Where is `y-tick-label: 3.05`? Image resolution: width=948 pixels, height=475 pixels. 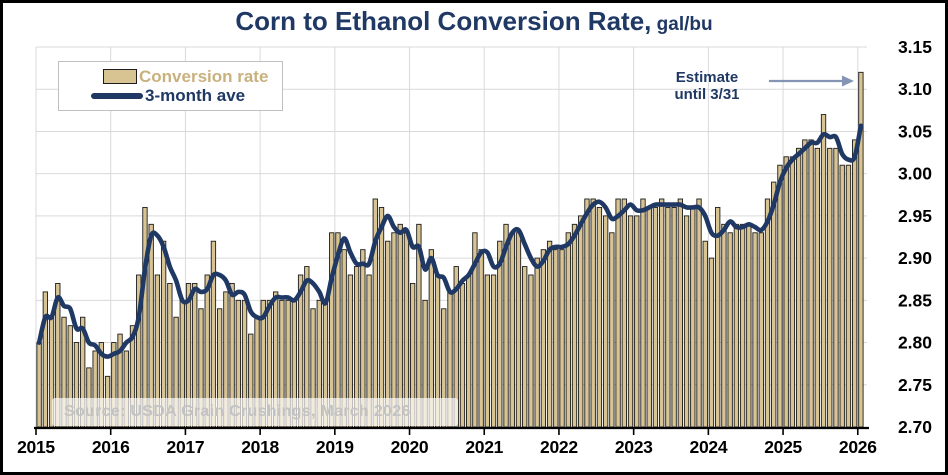 y-tick-label: 3.05 is located at coordinates (915, 131).